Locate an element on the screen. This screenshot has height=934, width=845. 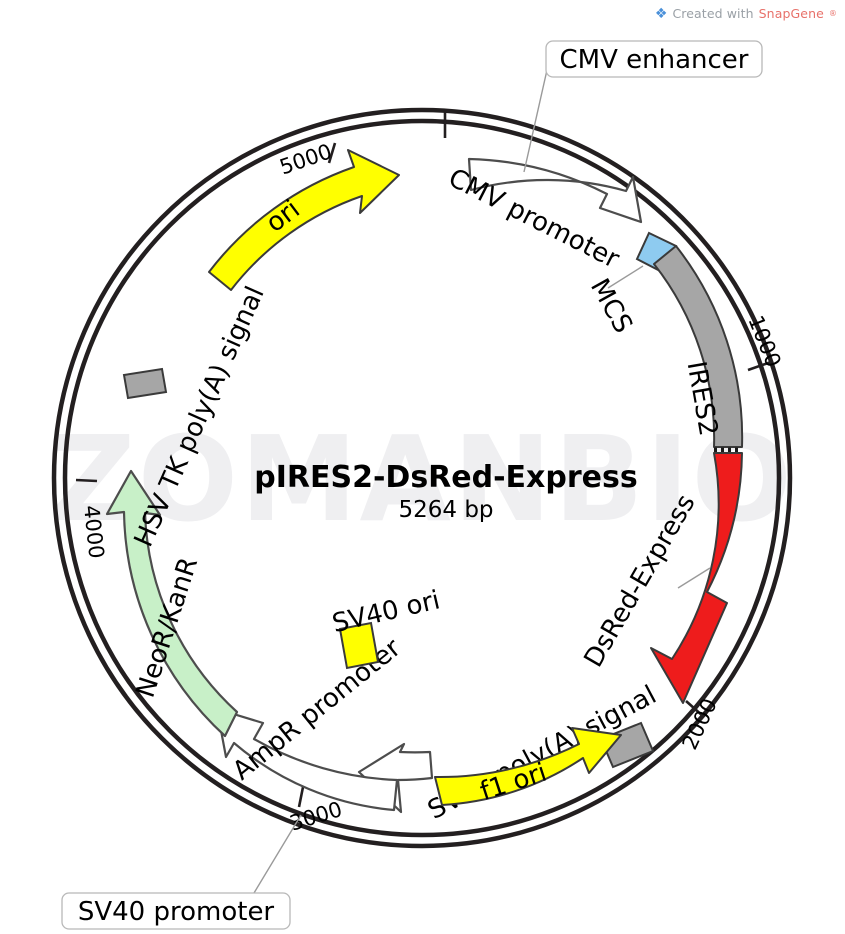
feature-f1-ori-arrow is located at coordinates (528, 766).